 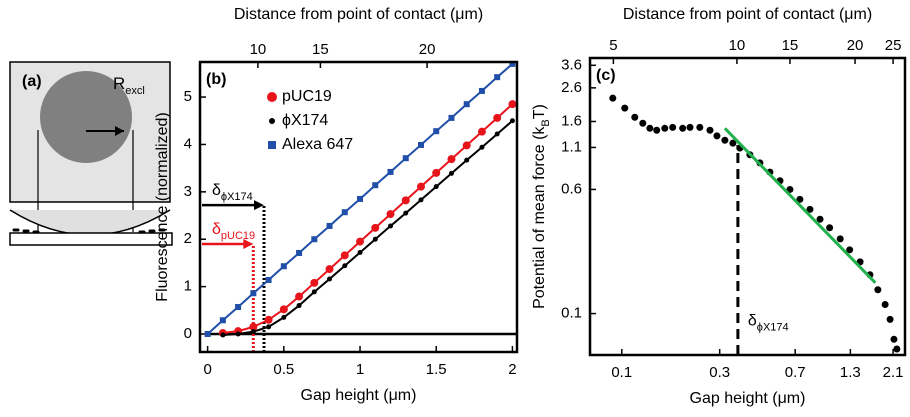 What do you see at coordinates (32, 81) in the screenshot?
I see `panel-label: (a)` at bounding box center [32, 81].